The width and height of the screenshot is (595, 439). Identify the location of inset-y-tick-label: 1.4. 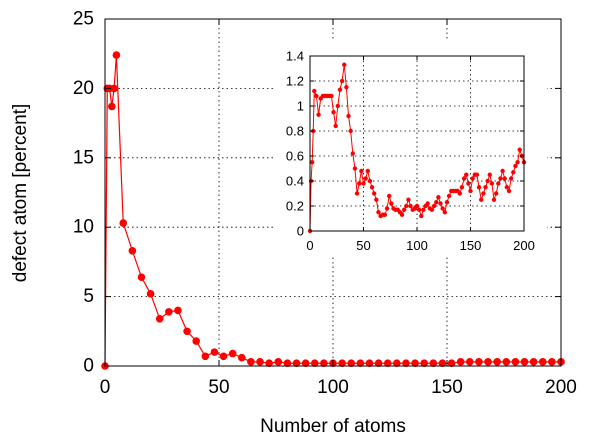
(295, 56).